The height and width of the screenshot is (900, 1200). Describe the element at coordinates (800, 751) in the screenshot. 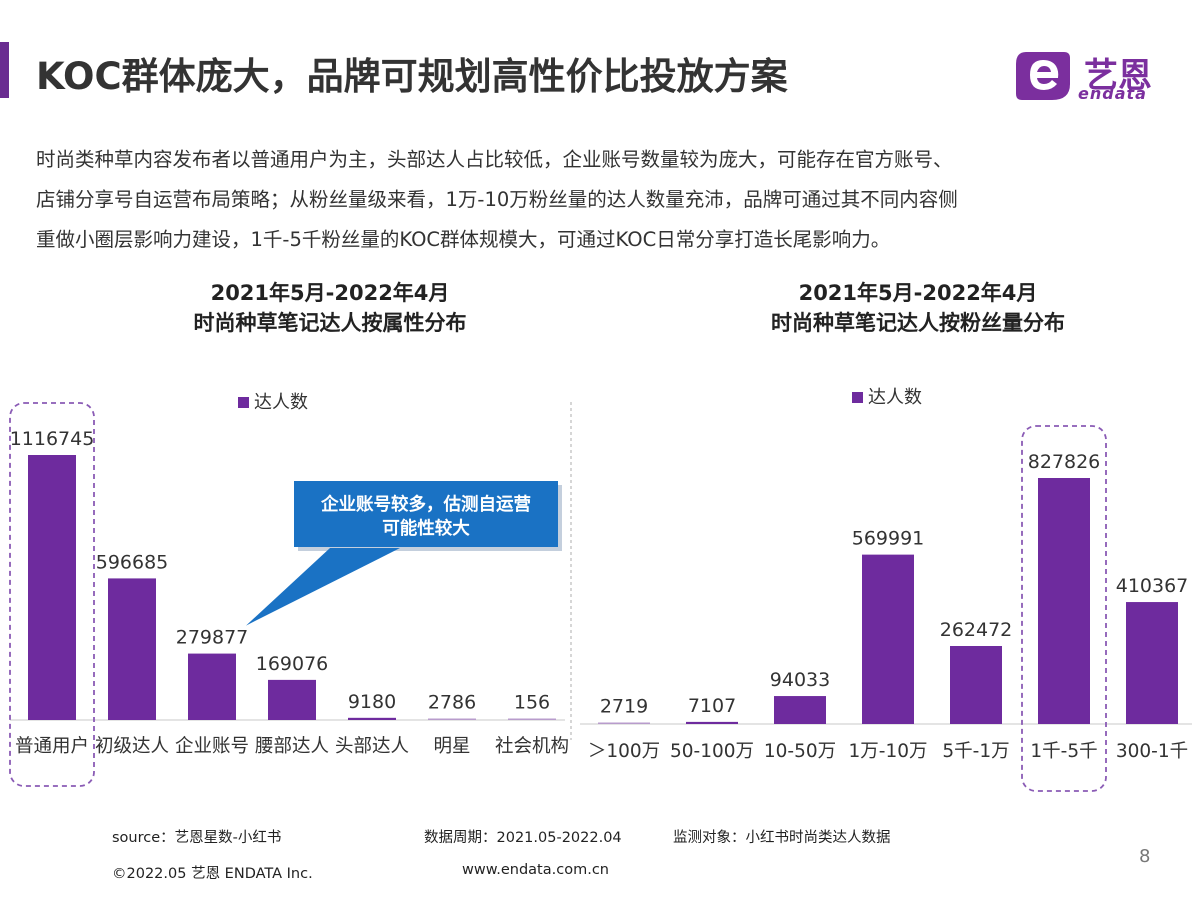

I see `category-label: 10-50万` at that location.